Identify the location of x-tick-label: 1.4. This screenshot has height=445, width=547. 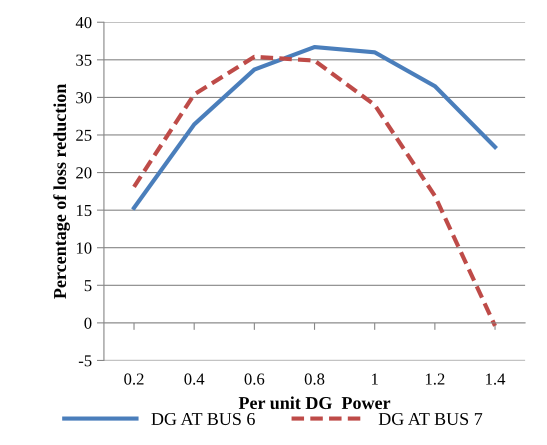
(496, 379).